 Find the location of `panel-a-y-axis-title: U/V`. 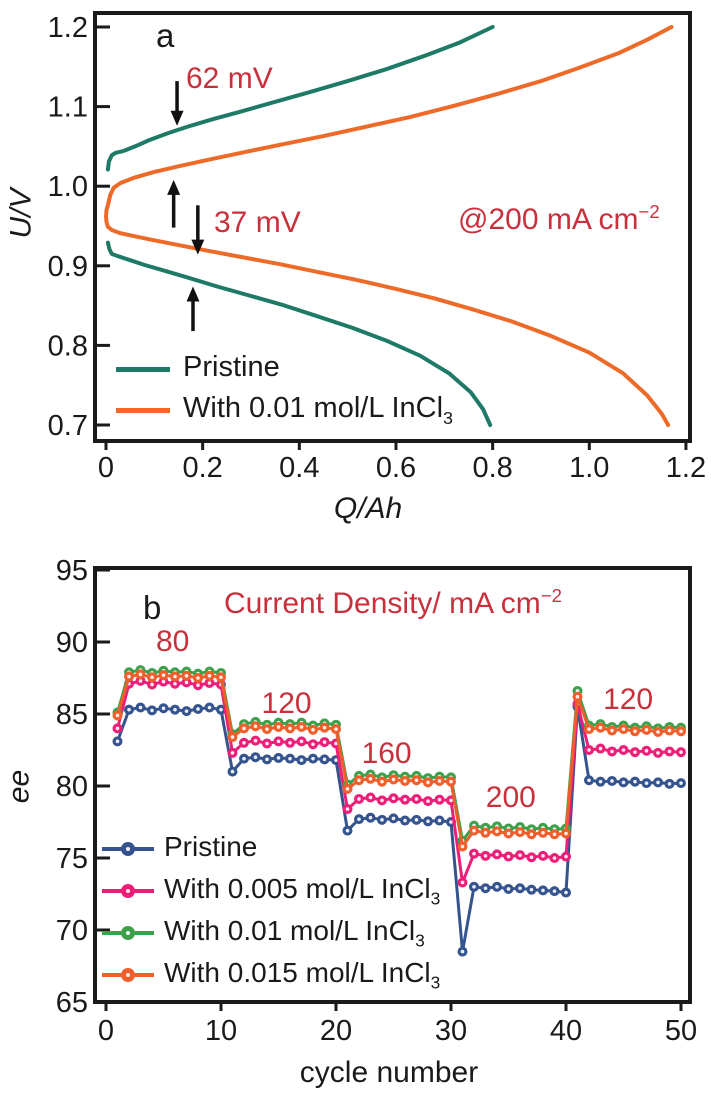

panel-a-y-axis-title: U/V is located at coordinates (21, 213).